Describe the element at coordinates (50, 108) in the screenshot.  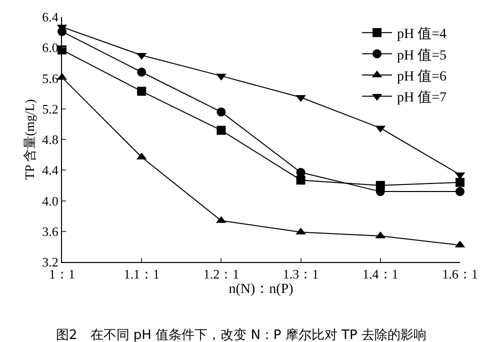
I see `y-tick-label: 5.2` at that location.